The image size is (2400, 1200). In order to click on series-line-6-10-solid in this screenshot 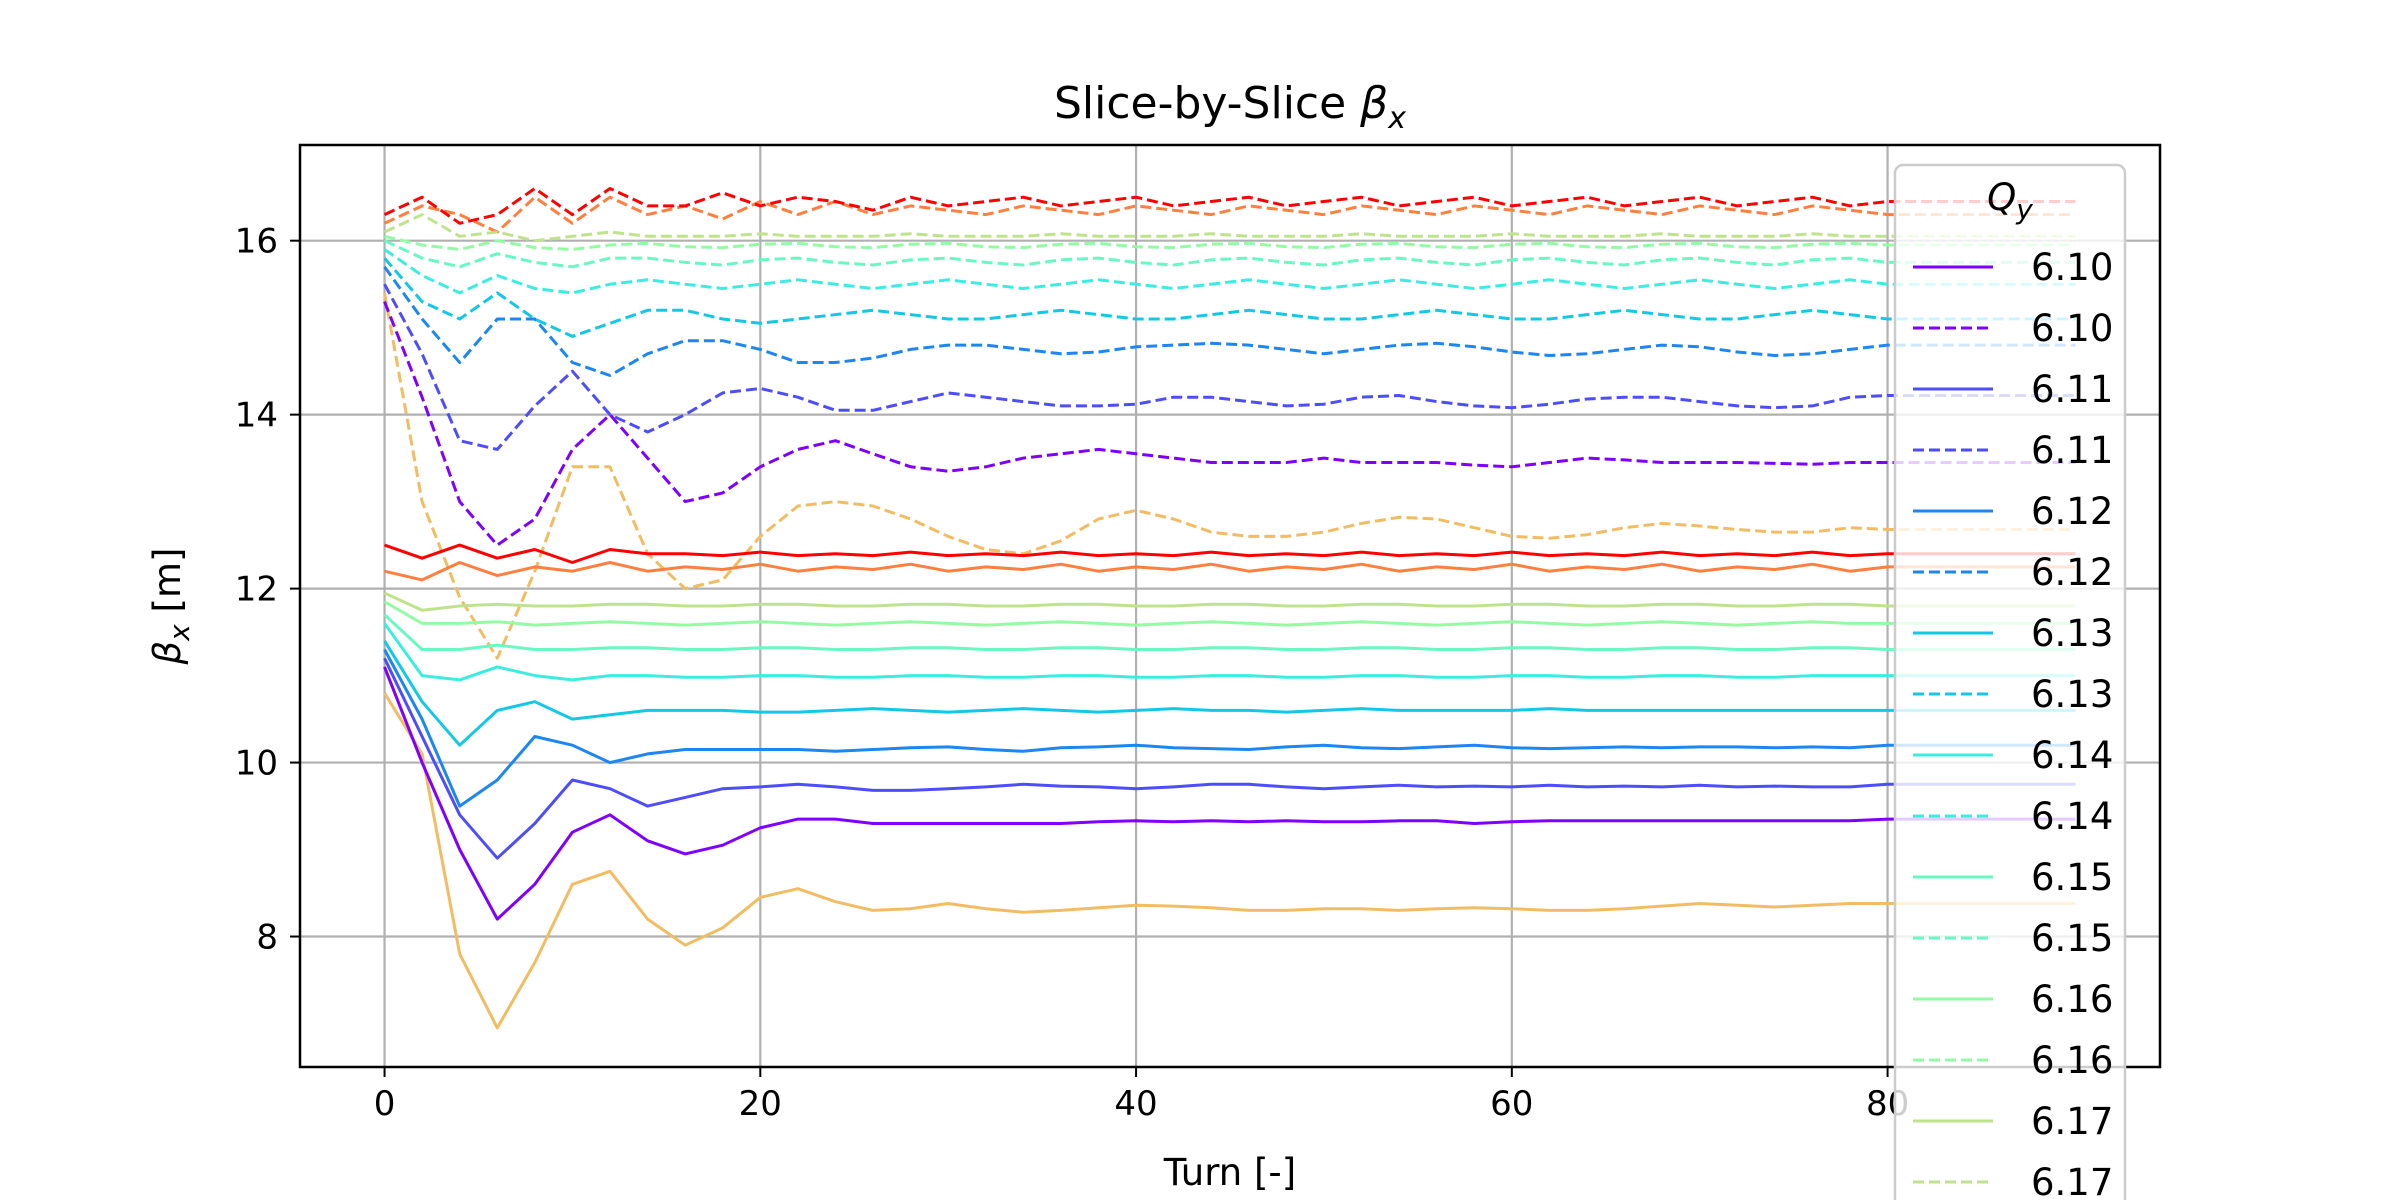, I will do `click(1229, 793)`.